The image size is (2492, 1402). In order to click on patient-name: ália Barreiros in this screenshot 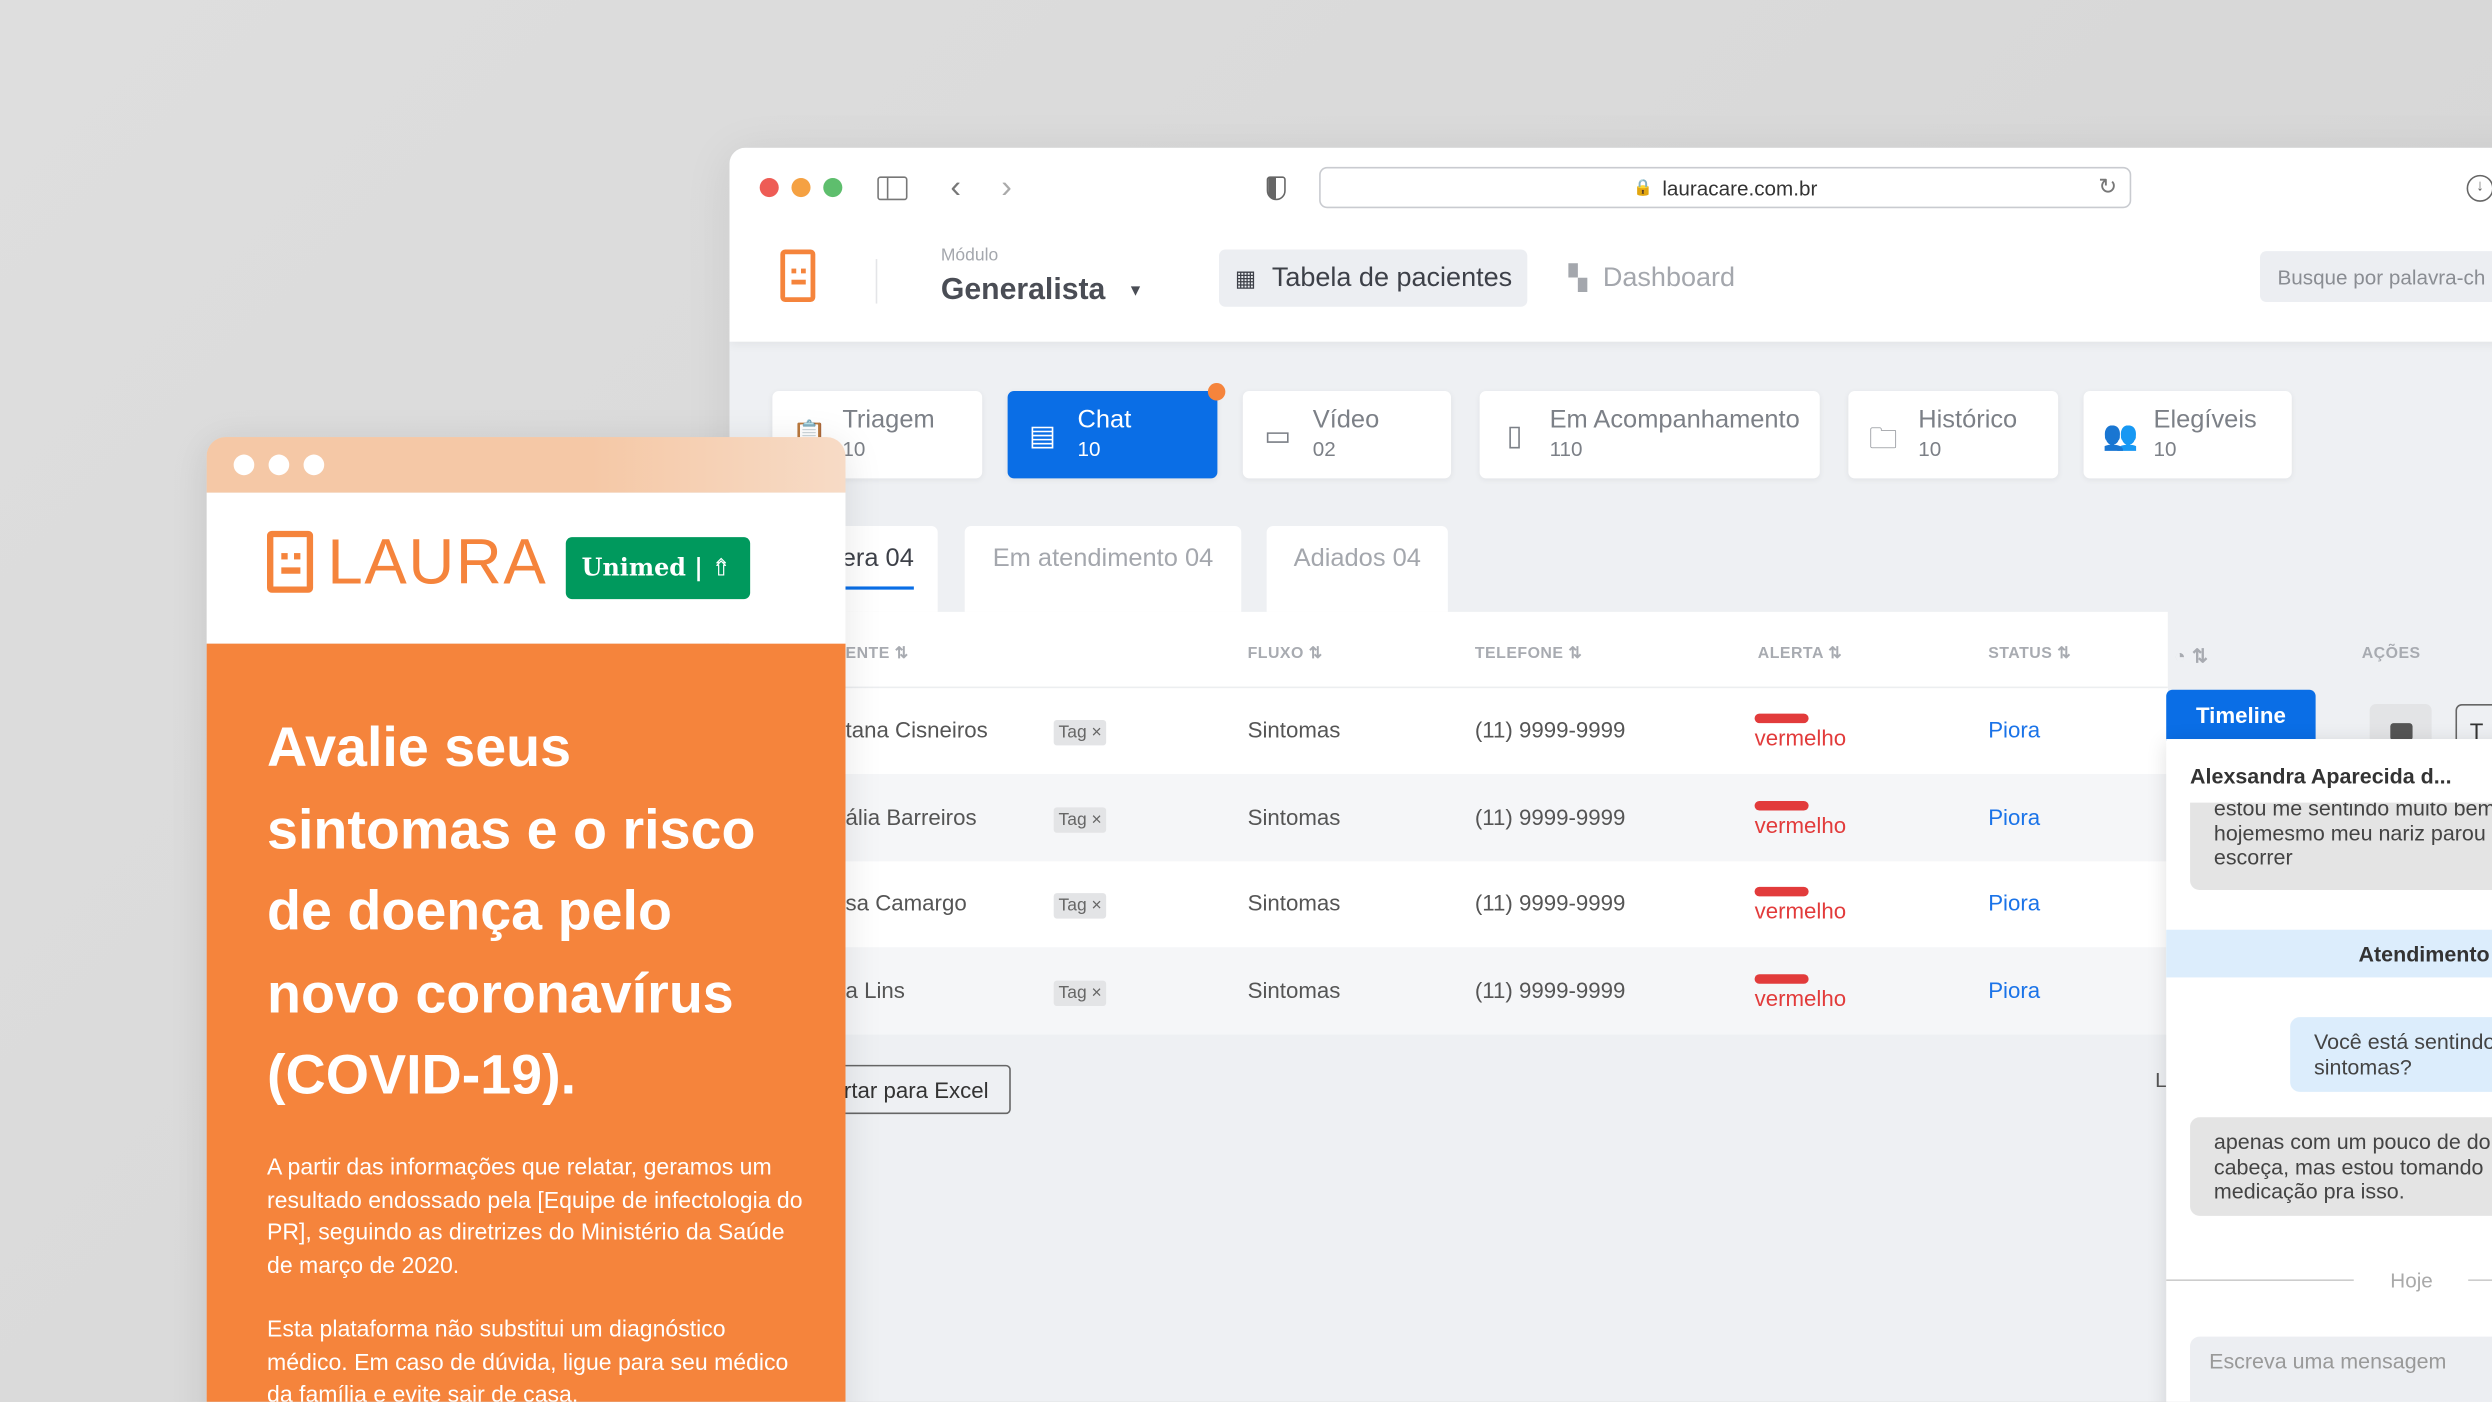, I will do `click(911, 816)`.